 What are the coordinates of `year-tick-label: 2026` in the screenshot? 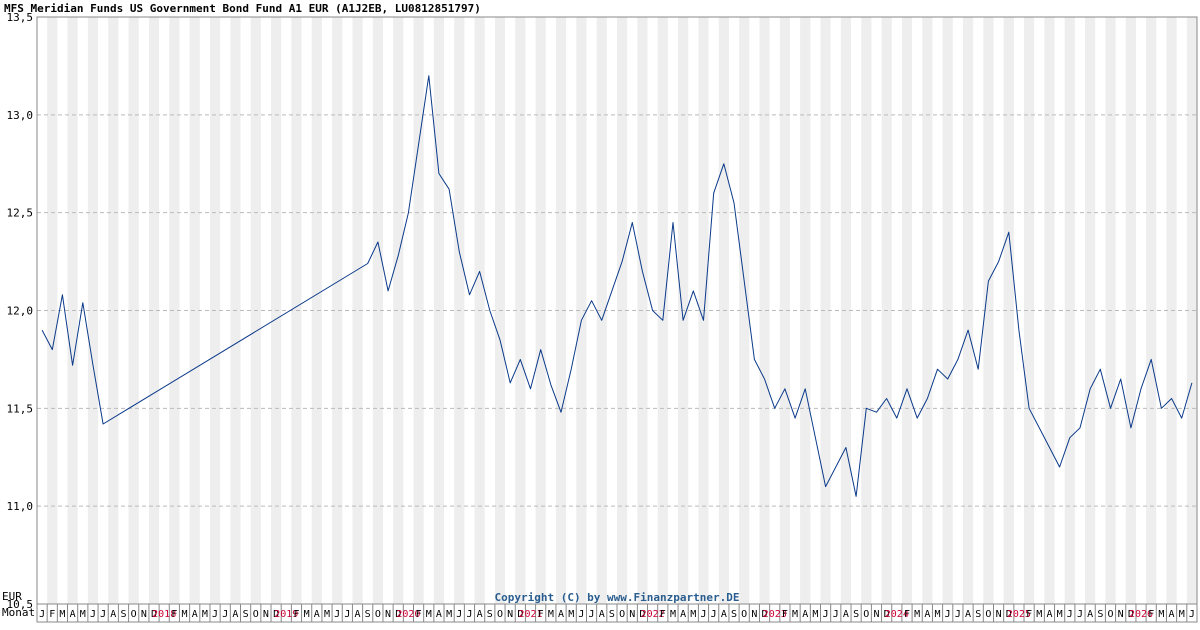 It's located at (1141, 614).